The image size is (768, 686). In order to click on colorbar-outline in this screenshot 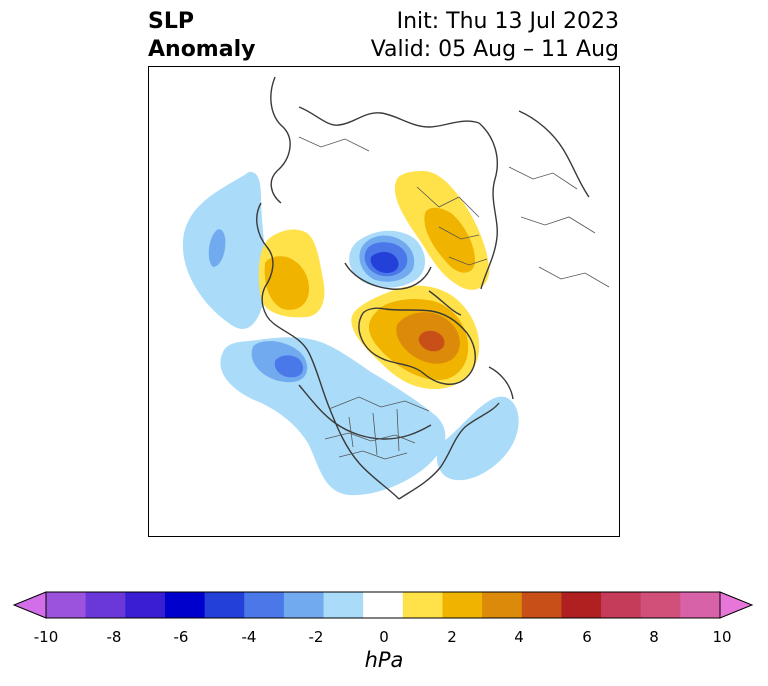, I will do `click(383, 605)`.